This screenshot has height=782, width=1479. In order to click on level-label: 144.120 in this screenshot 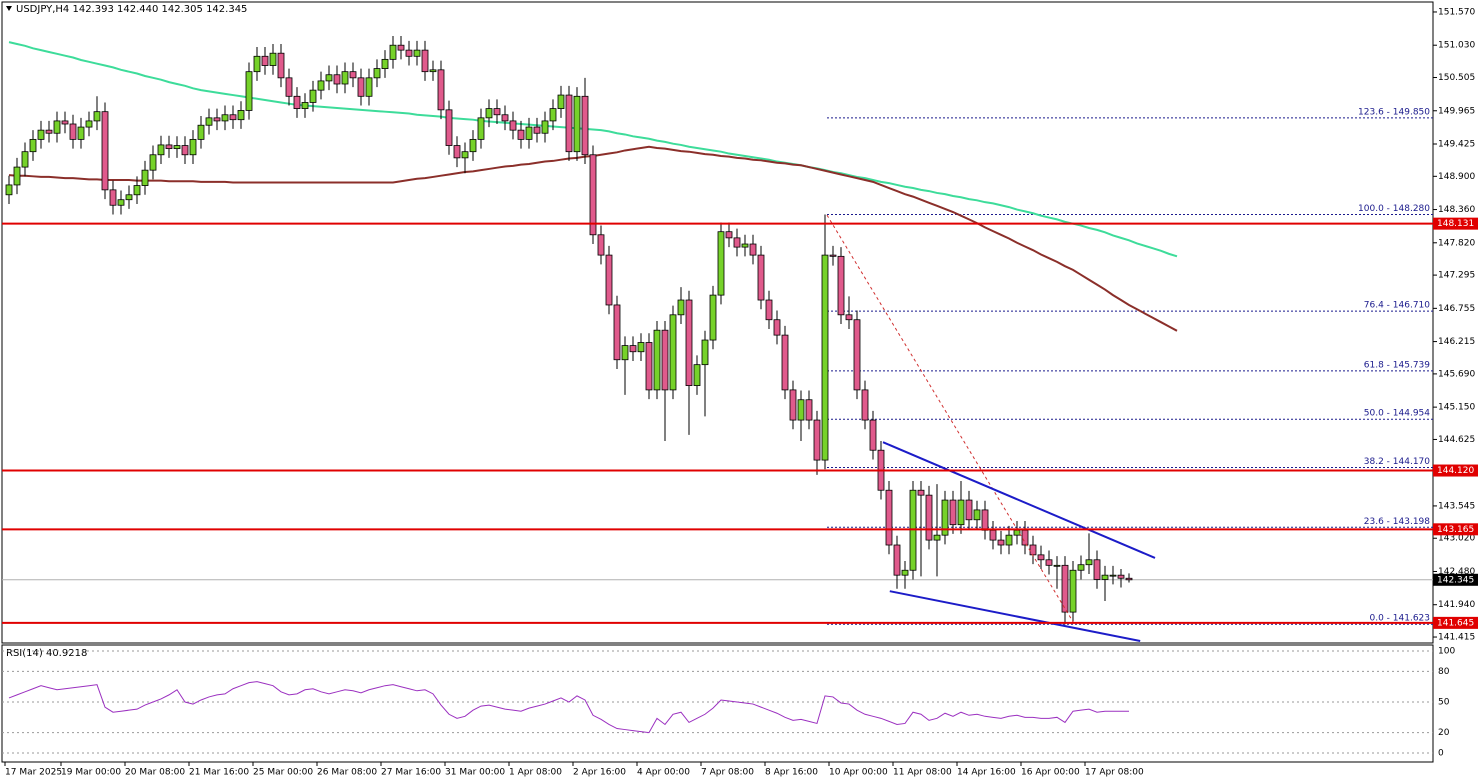, I will do `click(1455, 471)`.